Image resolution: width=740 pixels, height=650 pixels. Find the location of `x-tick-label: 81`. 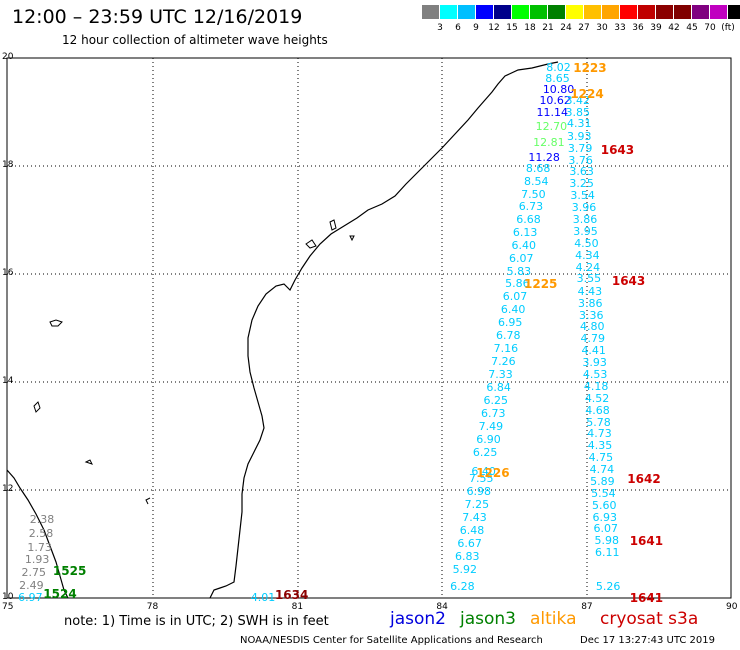

x-tick-label: 81 is located at coordinates (297, 607).